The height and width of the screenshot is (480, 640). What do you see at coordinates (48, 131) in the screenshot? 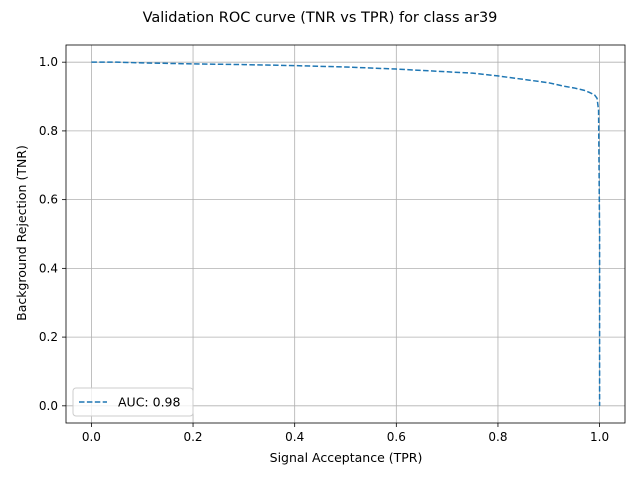
I see `y-tick-label: 0.8` at bounding box center [48, 131].